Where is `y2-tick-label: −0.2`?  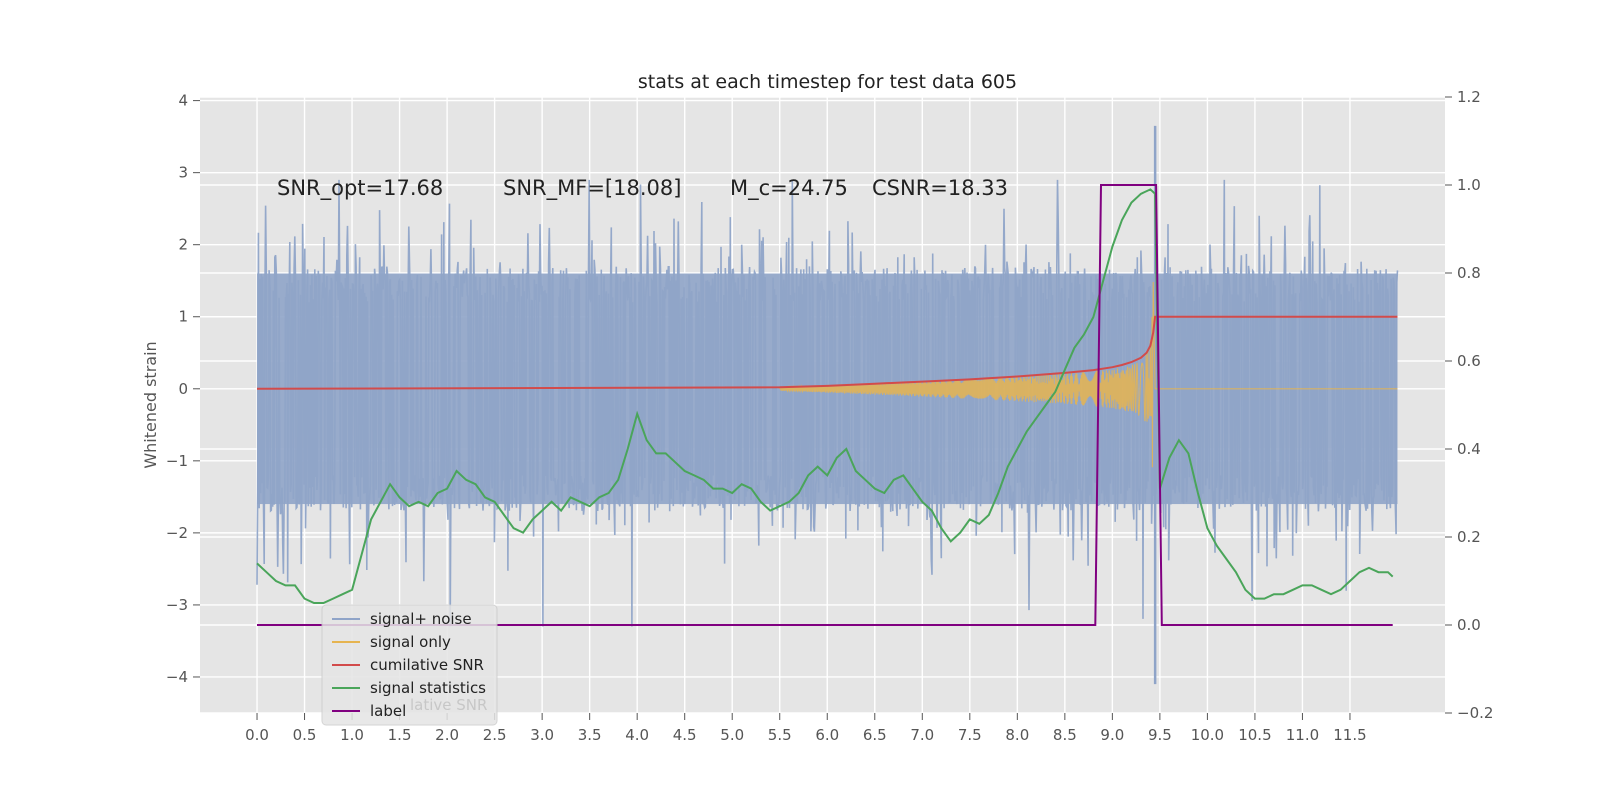
y2-tick-label: −0.2 is located at coordinates (1475, 713).